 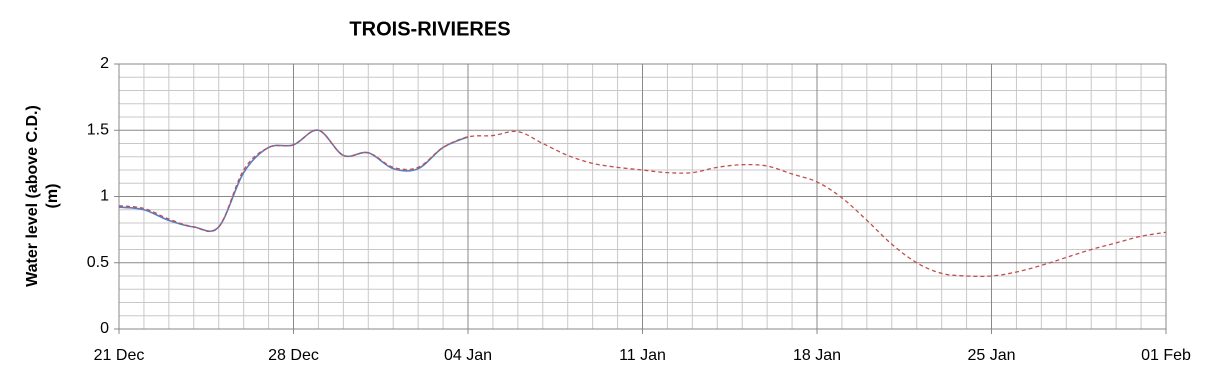 What do you see at coordinates (642, 355) in the screenshot?
I see `x-tick-label: 11 Jan` at bounding box center [642, 355].